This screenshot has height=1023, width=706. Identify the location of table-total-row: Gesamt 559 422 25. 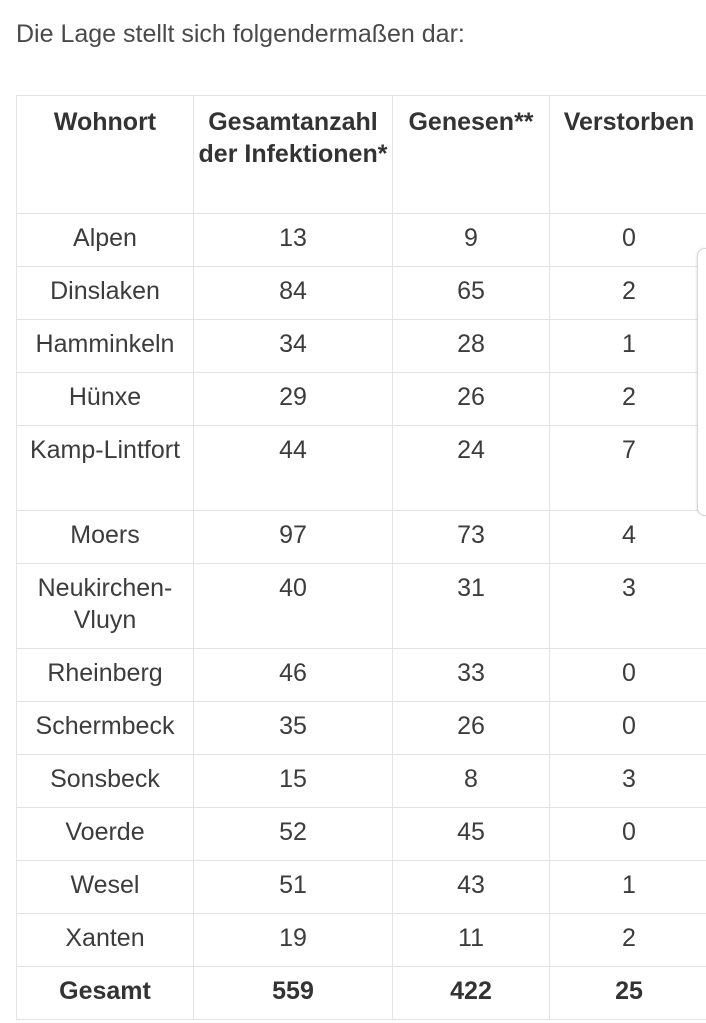
(361, 993).